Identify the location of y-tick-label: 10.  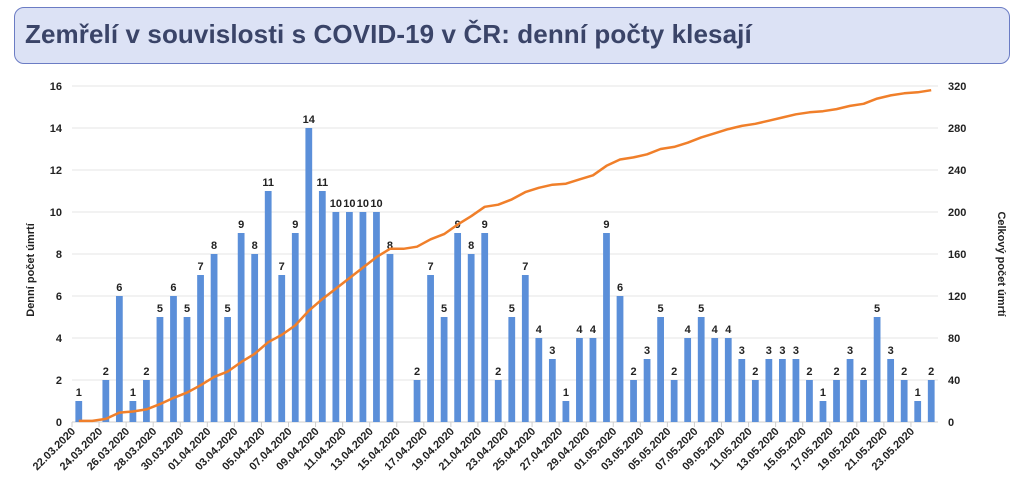
(56, 213).